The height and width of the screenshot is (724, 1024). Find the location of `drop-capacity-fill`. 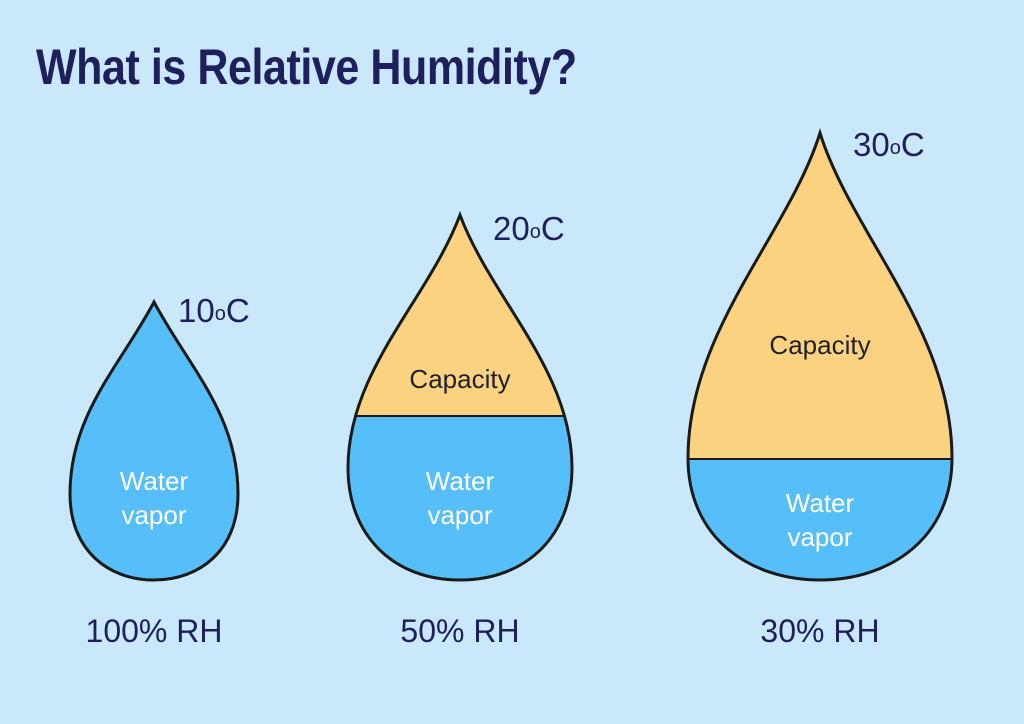

drop-capacity-fill is located at coordinates (820, 296).